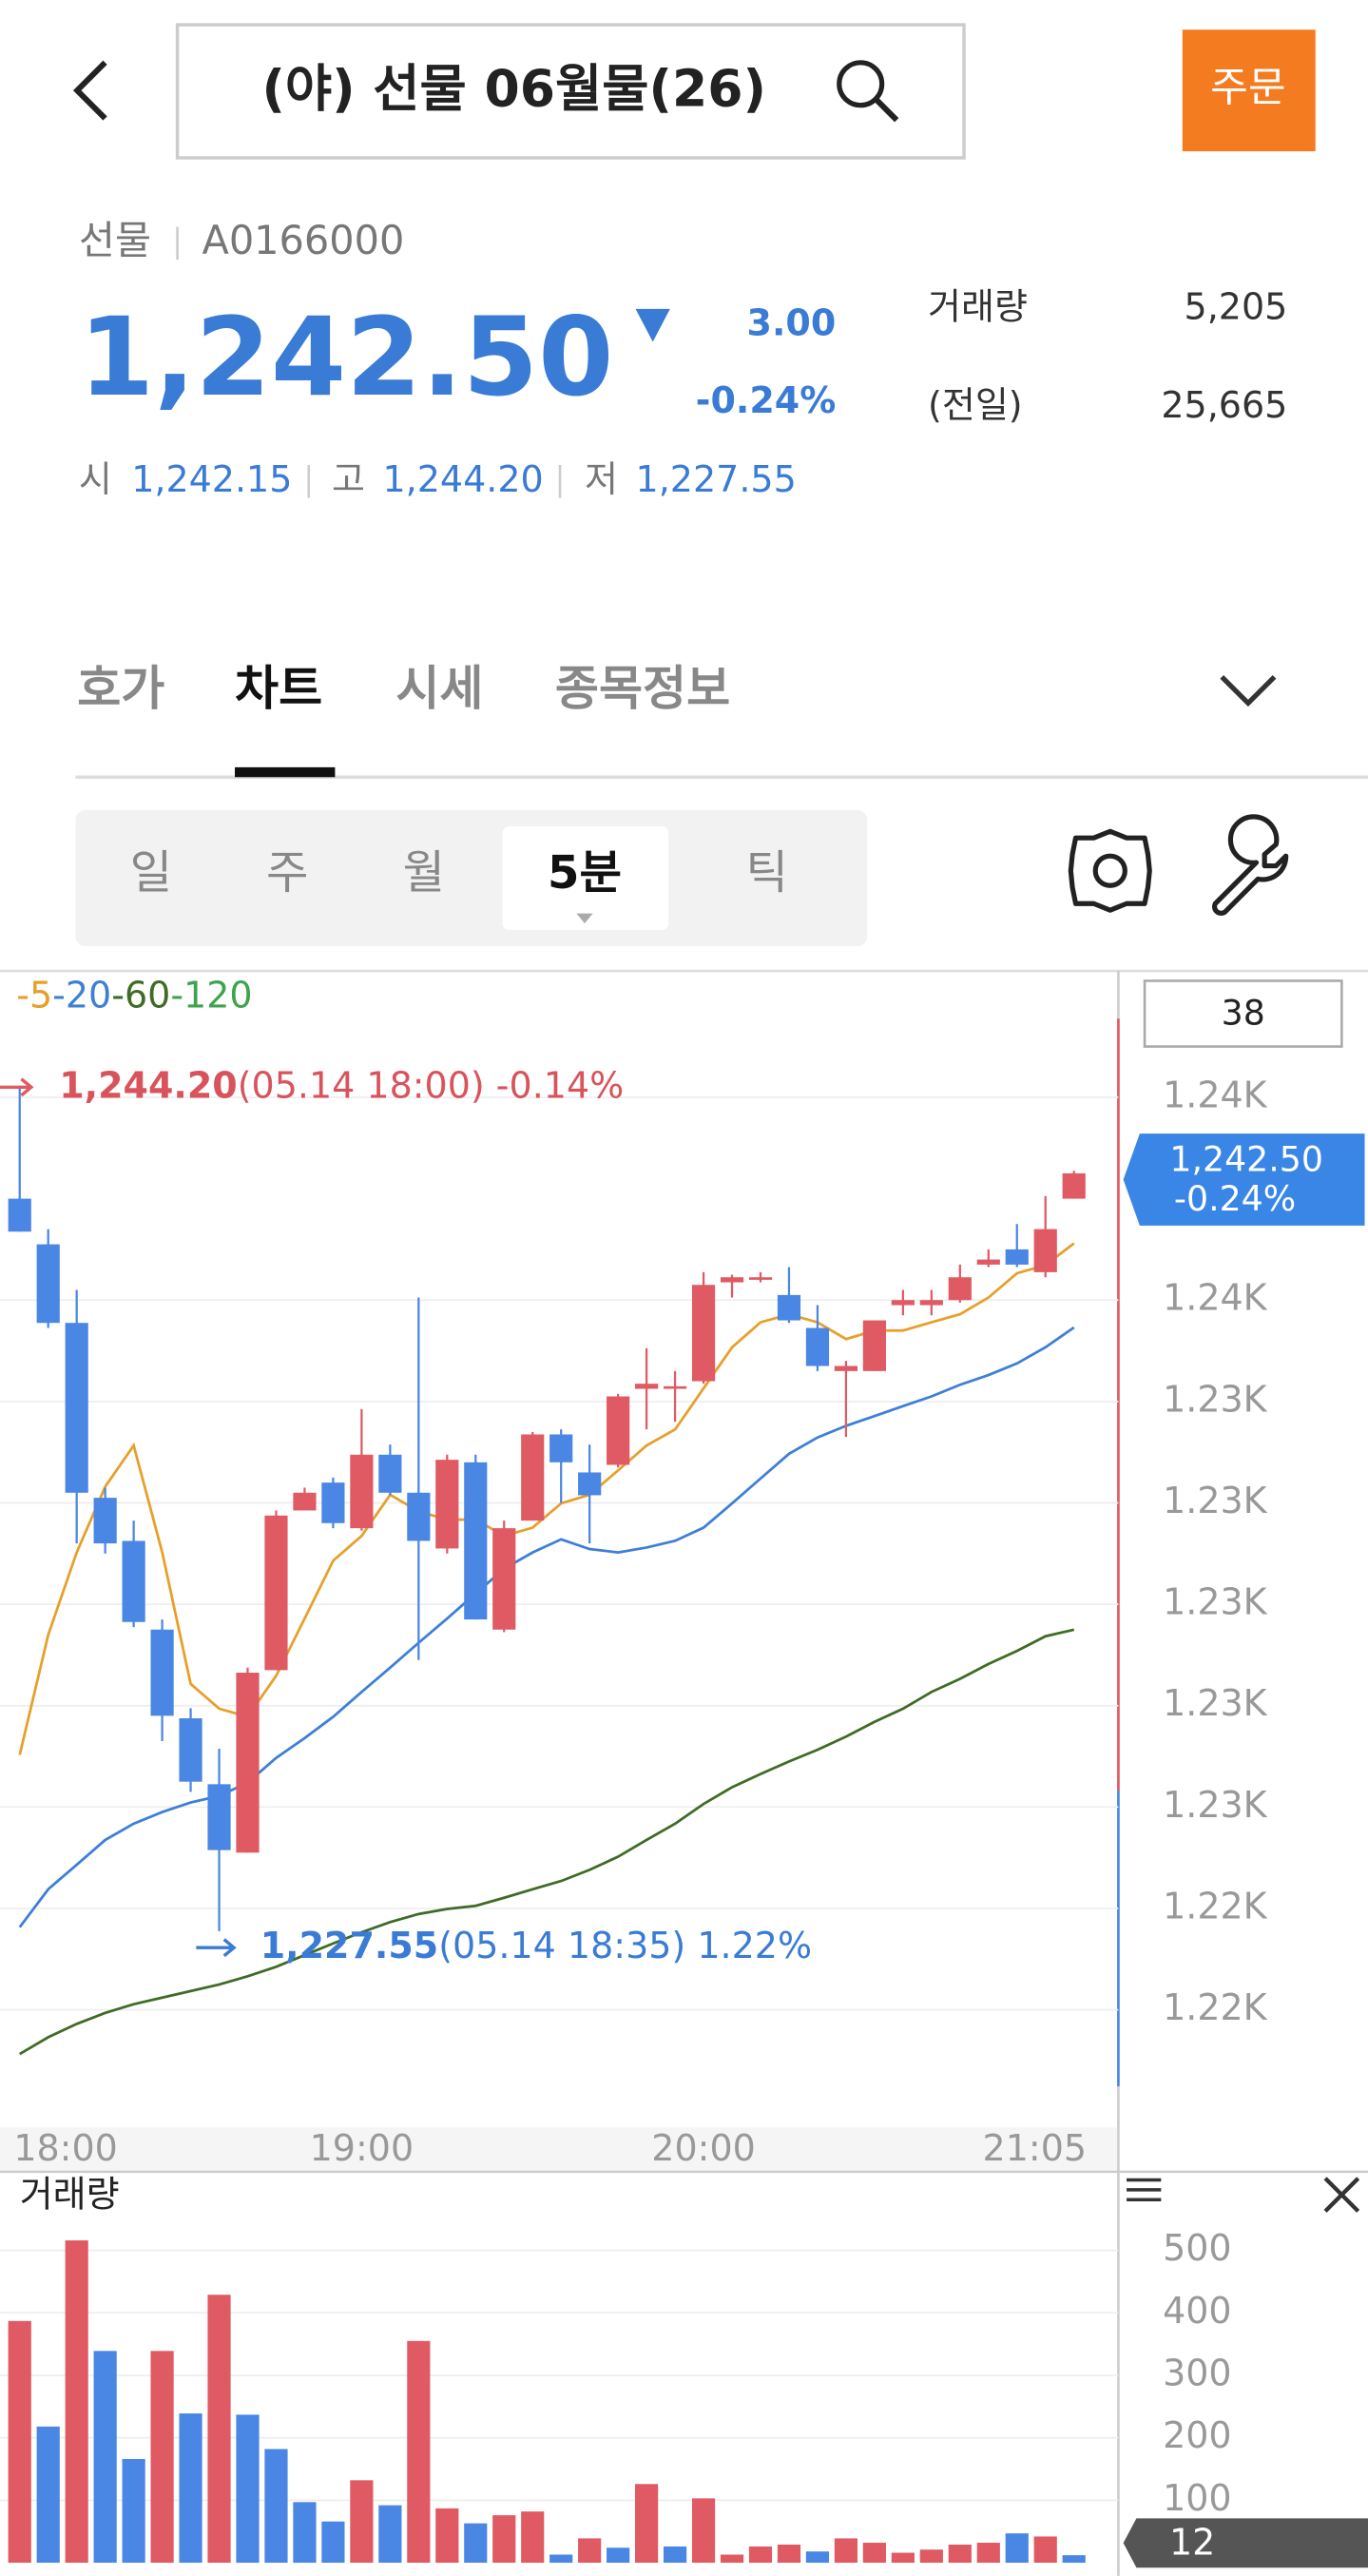  I want to click on period-bar, so click(471, 878).